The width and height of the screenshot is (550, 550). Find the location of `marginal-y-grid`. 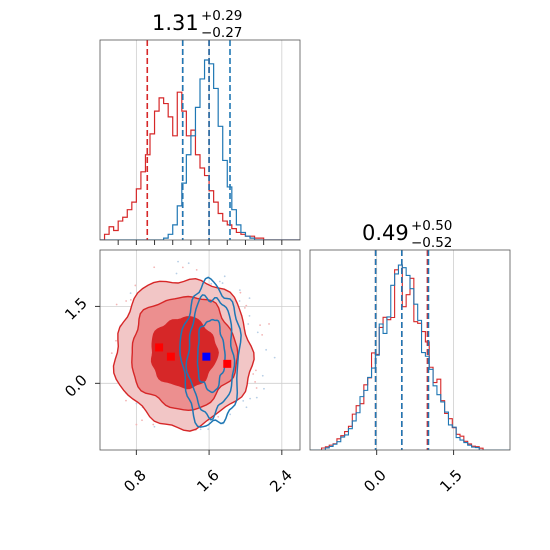

marginal-y-grid is located at coordinates (415, 350).